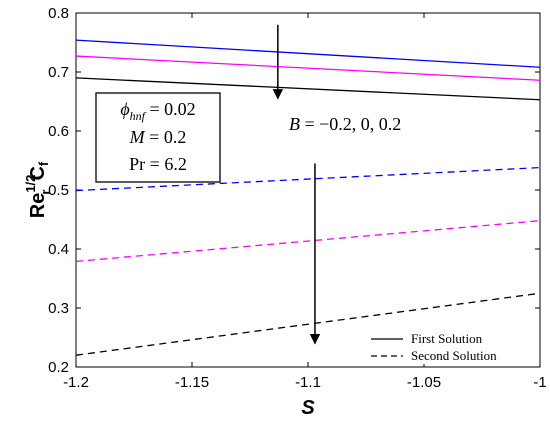 The height and width of the screenshot is (427, 550). What do you see at coordinates (192, 382) in the screenshot?
I see `x-tick-label: -1.15` at bounding box center [192, 382].